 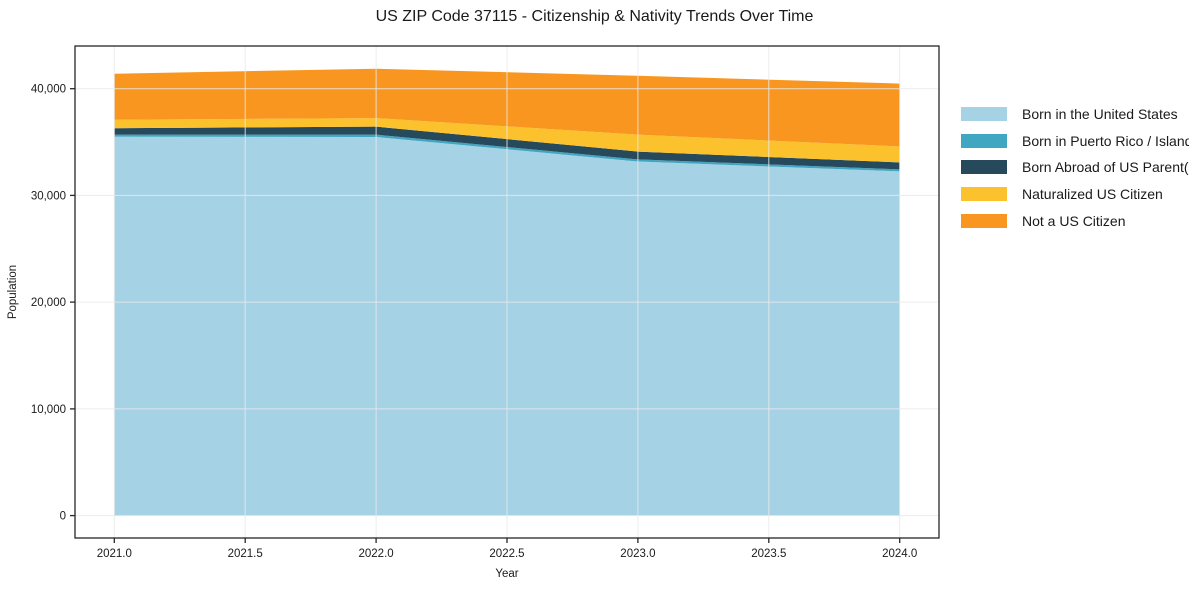 I want to click on legend-item-puerto-rico: Born in Puerto Rico / Islands, so click(x=1075, y=141).